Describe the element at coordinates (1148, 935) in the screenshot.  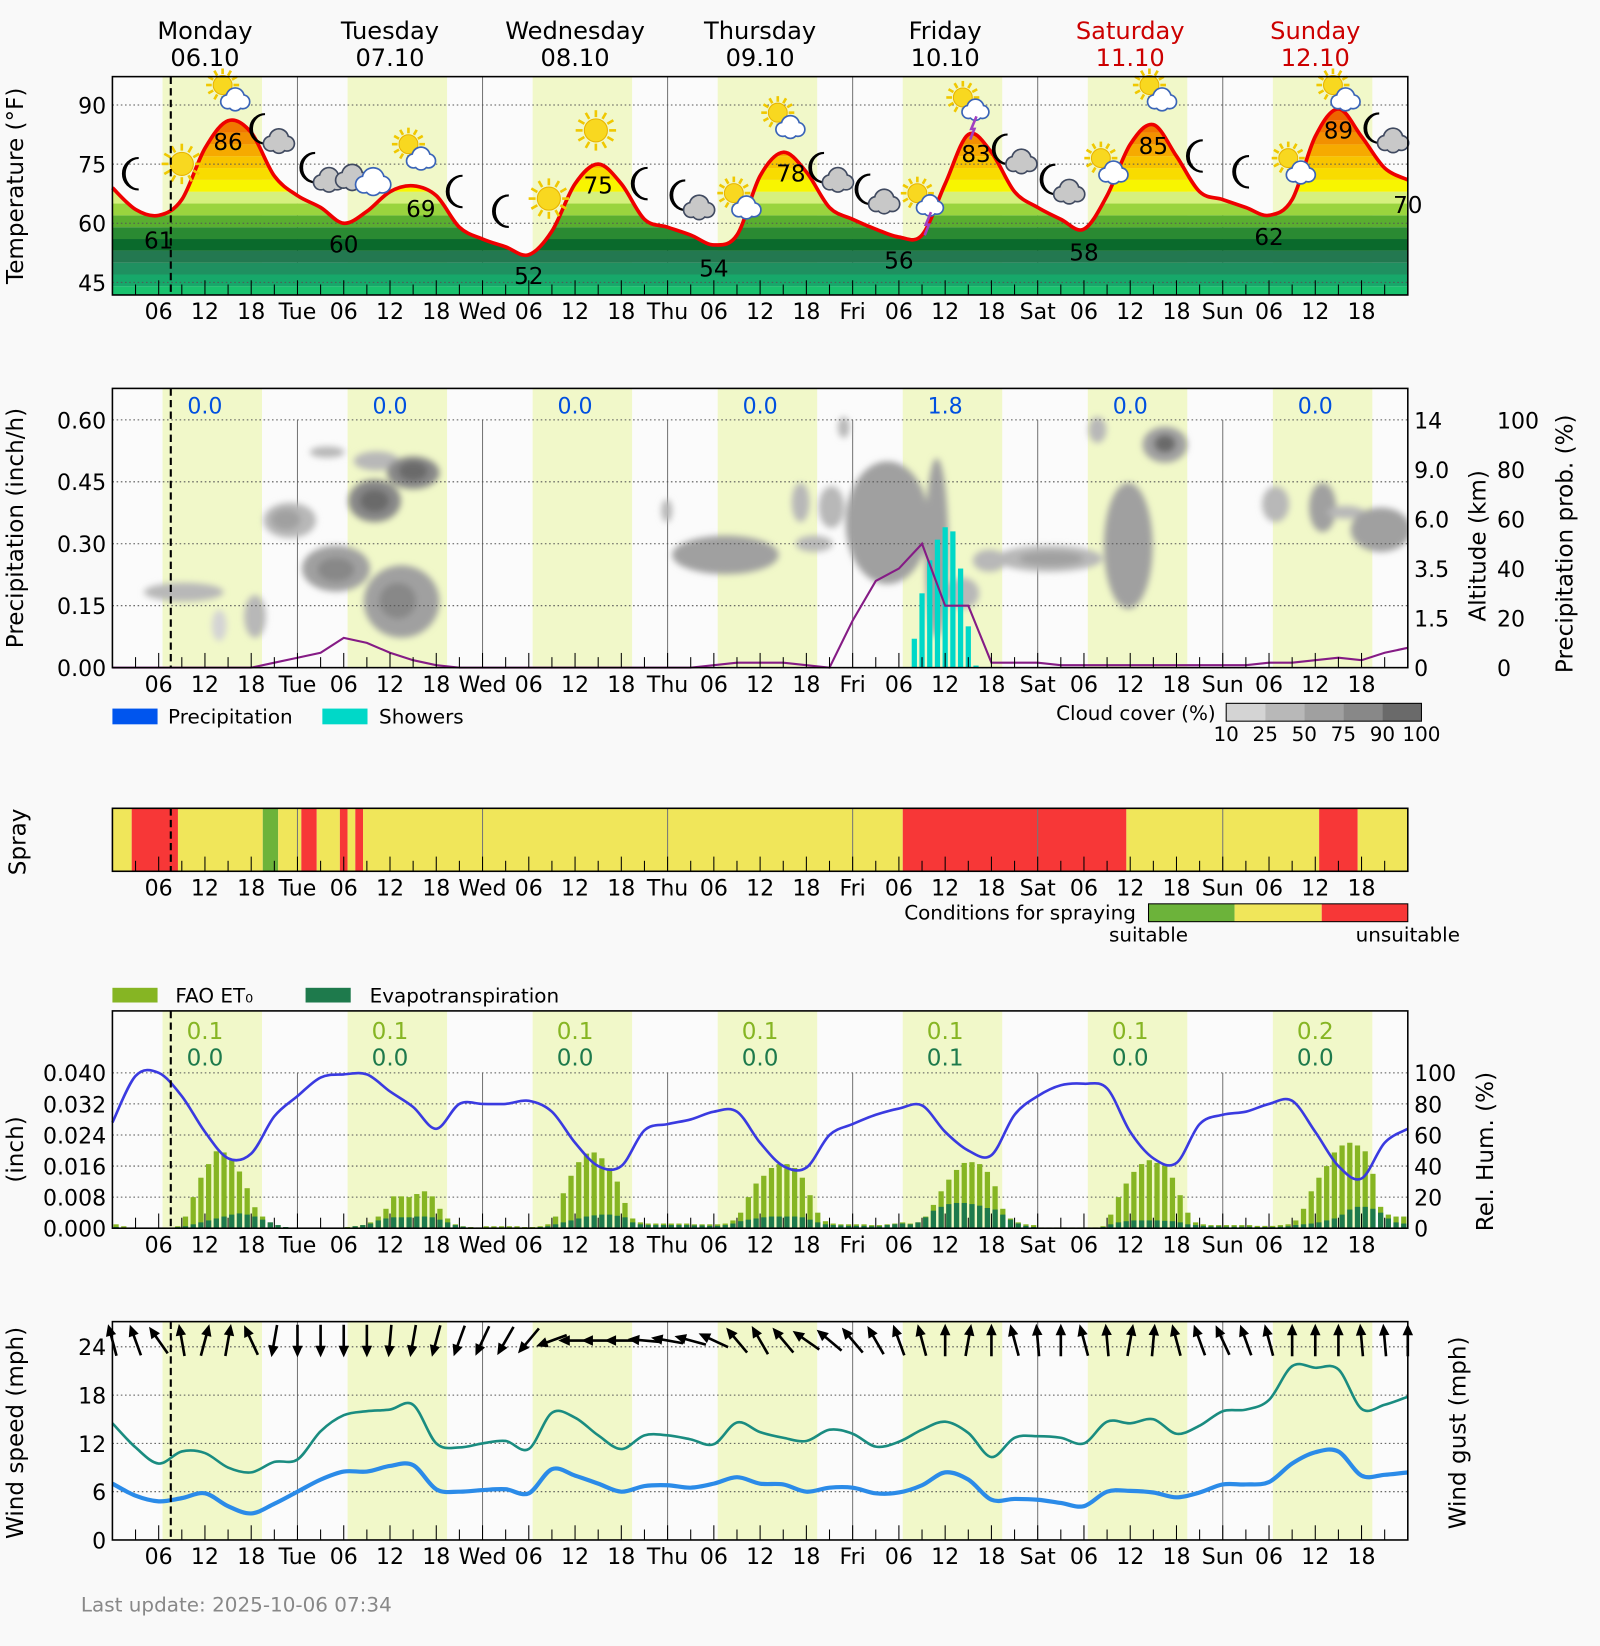
I see `spray-legend-low: suitable` at that location.